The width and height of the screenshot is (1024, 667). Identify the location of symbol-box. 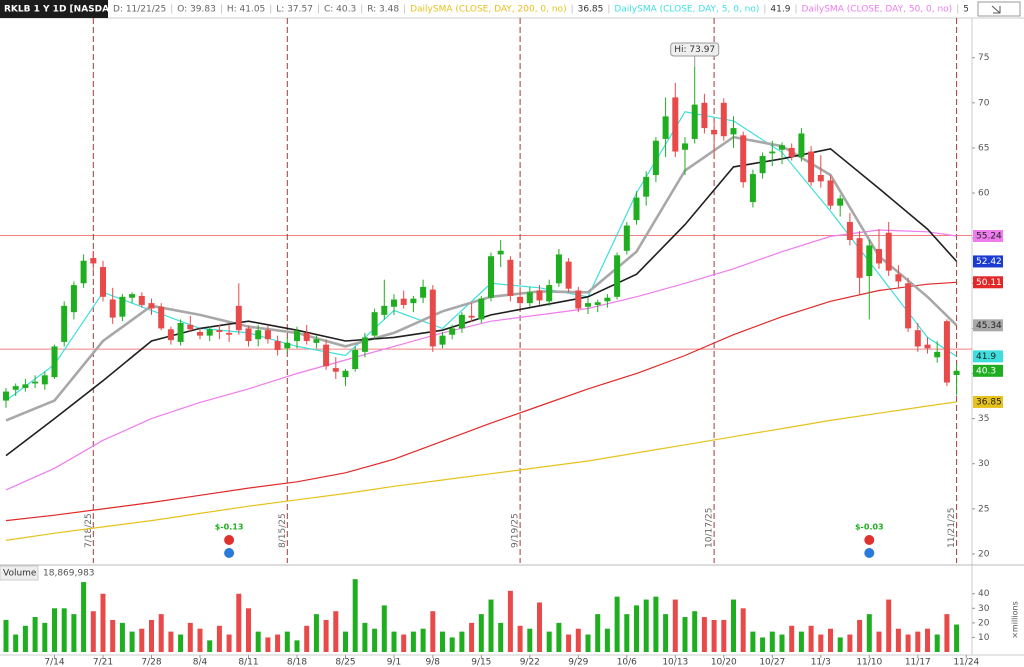
(54, 9).